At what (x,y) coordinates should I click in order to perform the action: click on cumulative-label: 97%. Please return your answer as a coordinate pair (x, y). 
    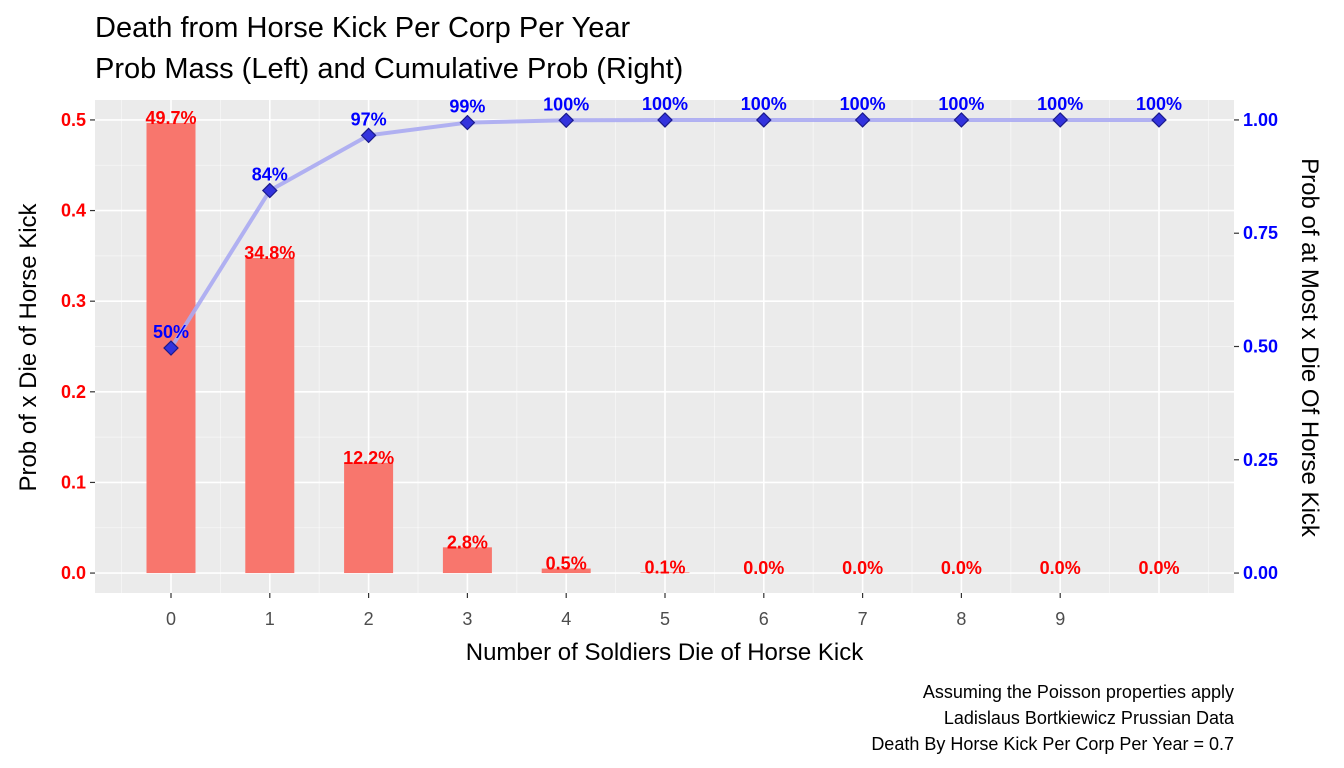
    Looking at the image, I should click on (369, 119).